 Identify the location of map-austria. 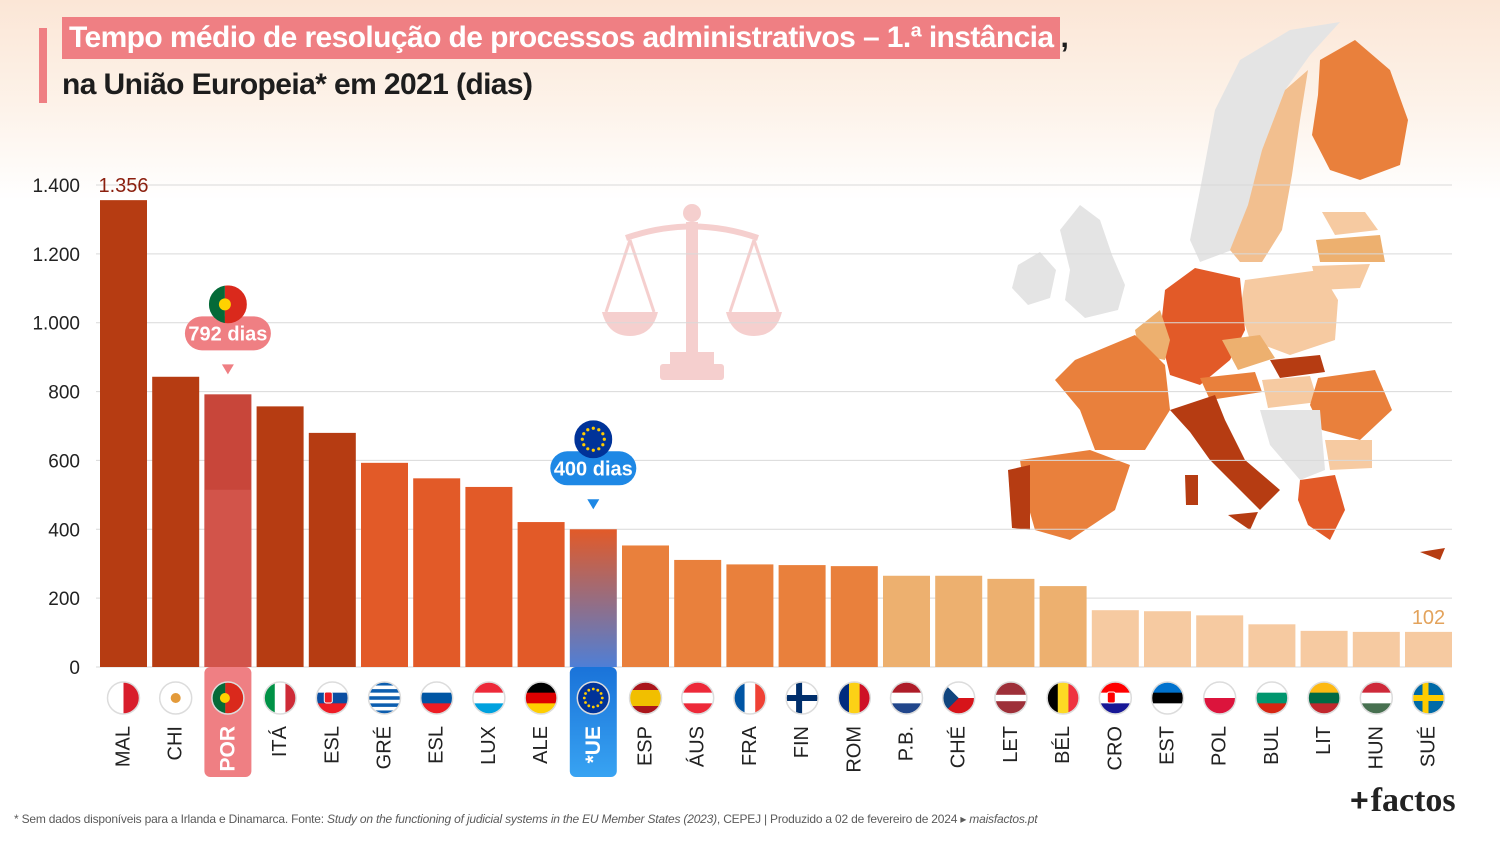
(1231, 386).